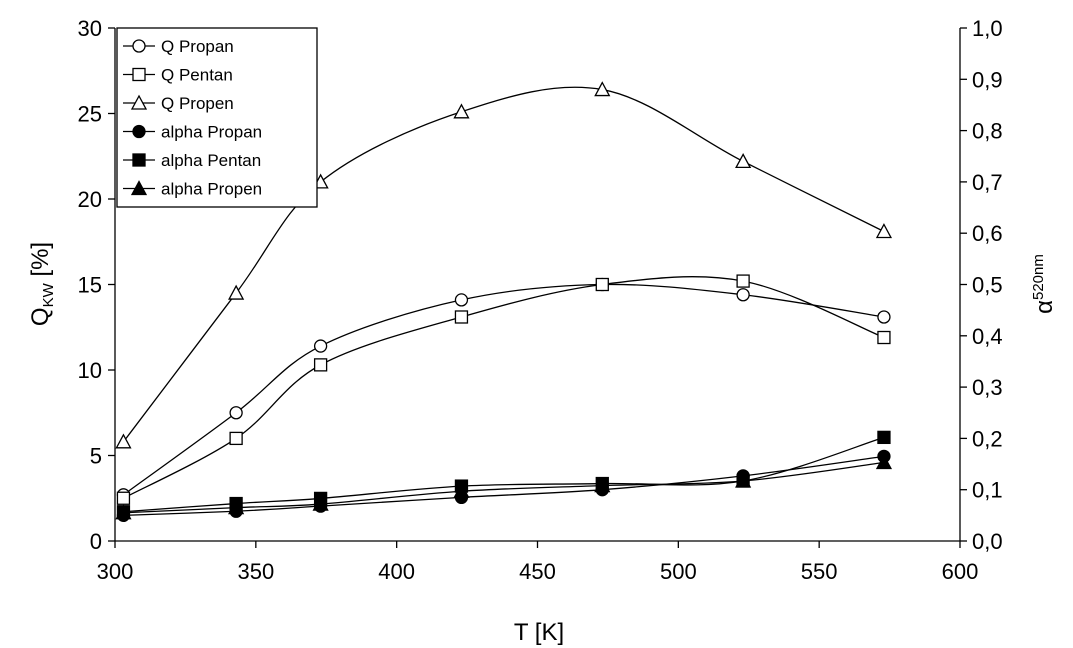 This screenshot has height=648, width=1073. I want to click on legend-label: Q Propen, so click(197, 103).